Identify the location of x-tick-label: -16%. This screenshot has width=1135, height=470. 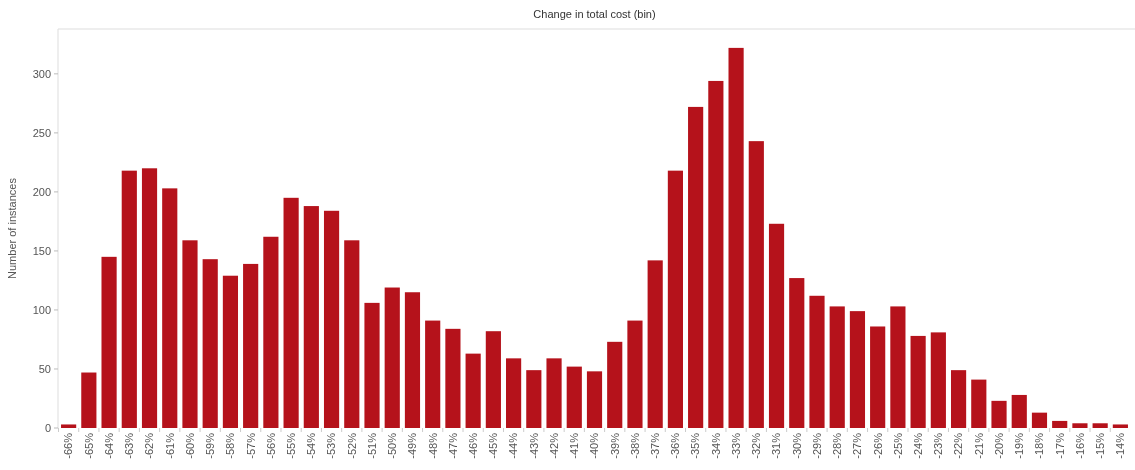
(1079, 445).